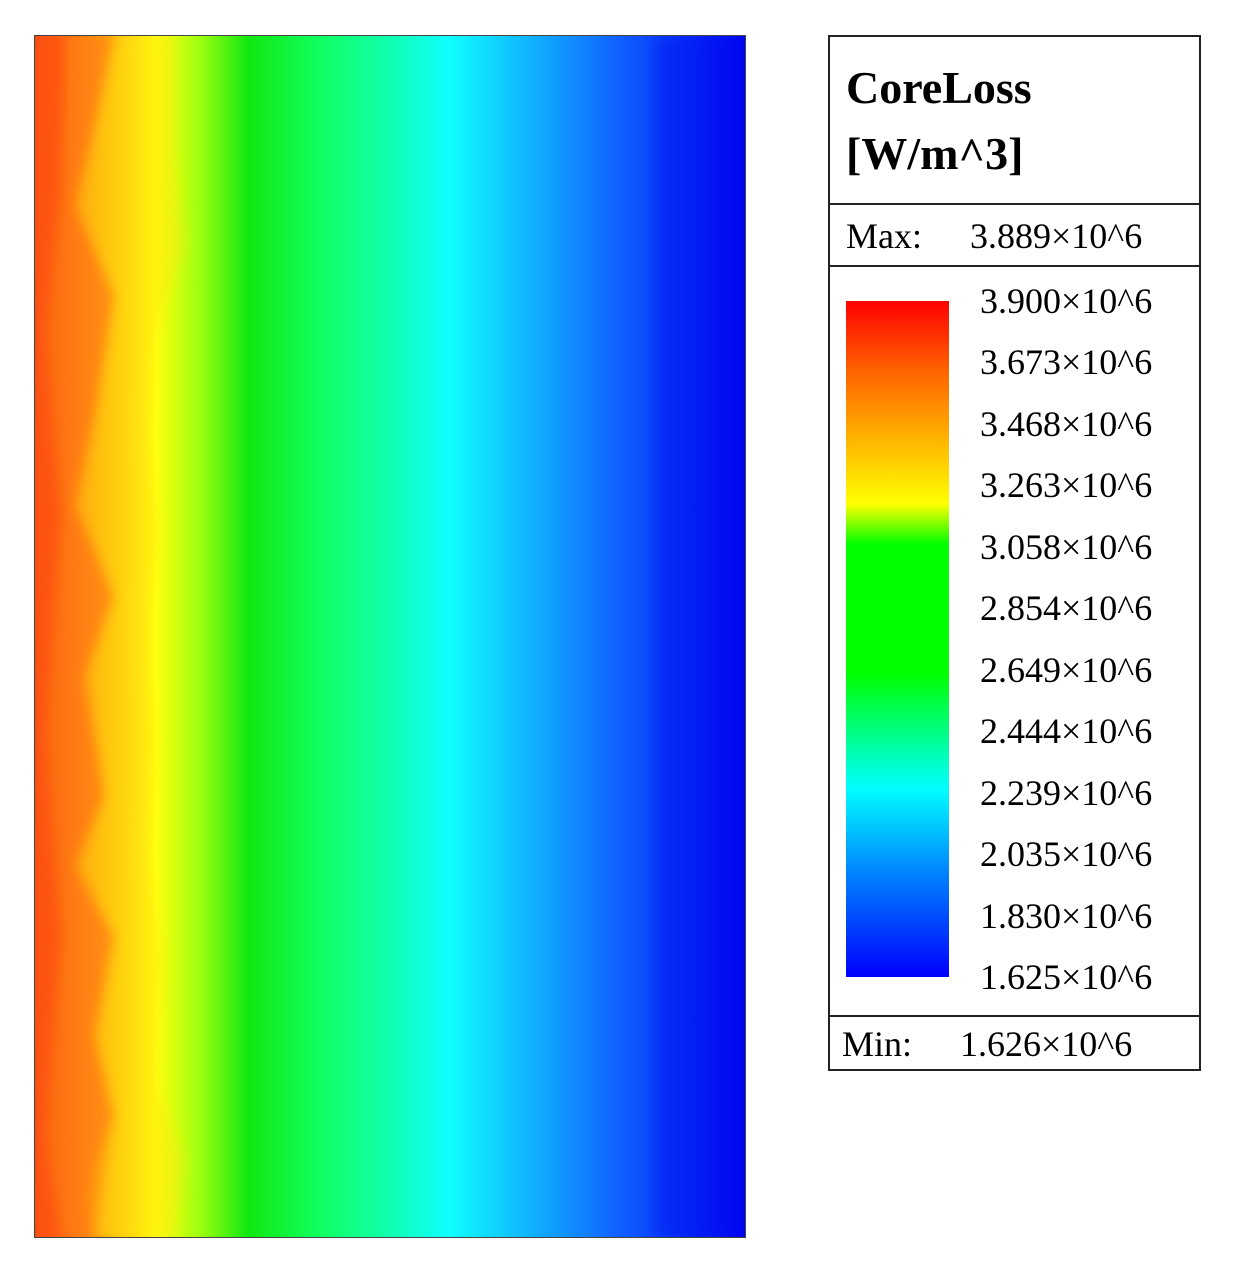 The width and height of the screenshot is (1233, 1276). What do you see at coordinates (1066, 301) in the screenshot?
I see `colorbar-tick-label: 3.900×10^6` at bounding box center [1066, 301].